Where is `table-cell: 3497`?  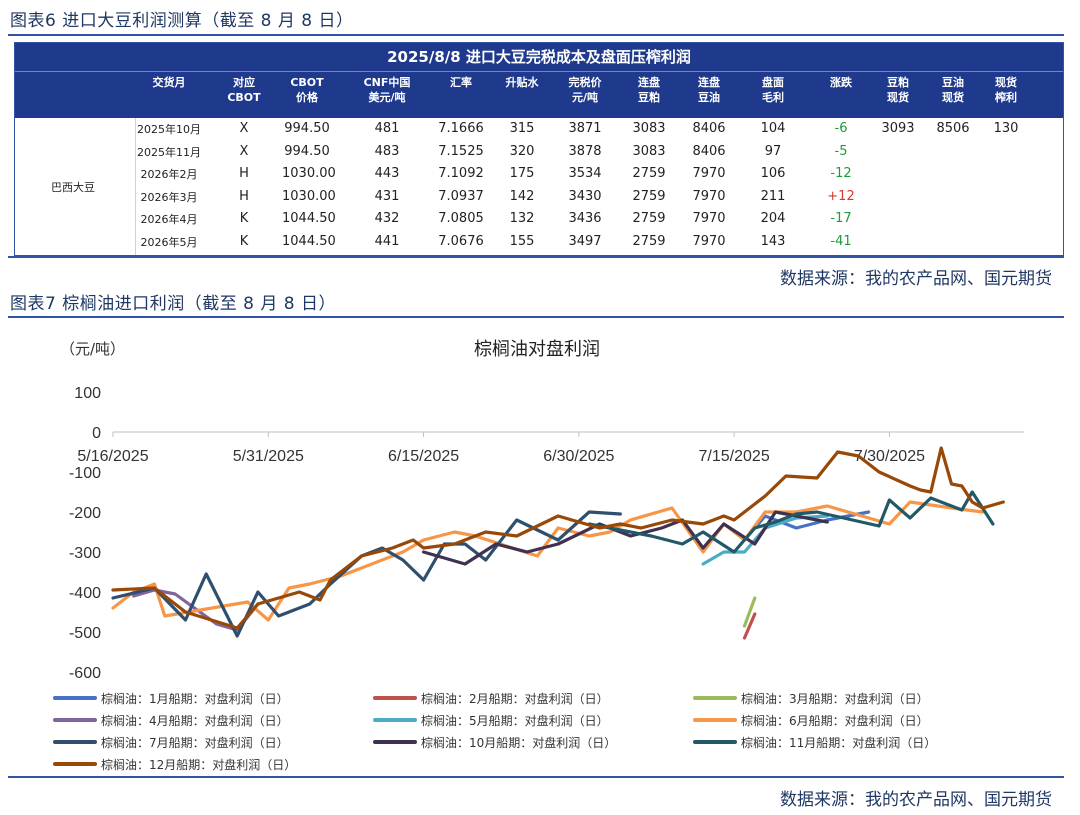 table-cell: 3497 is located at coordinates (585, 241).